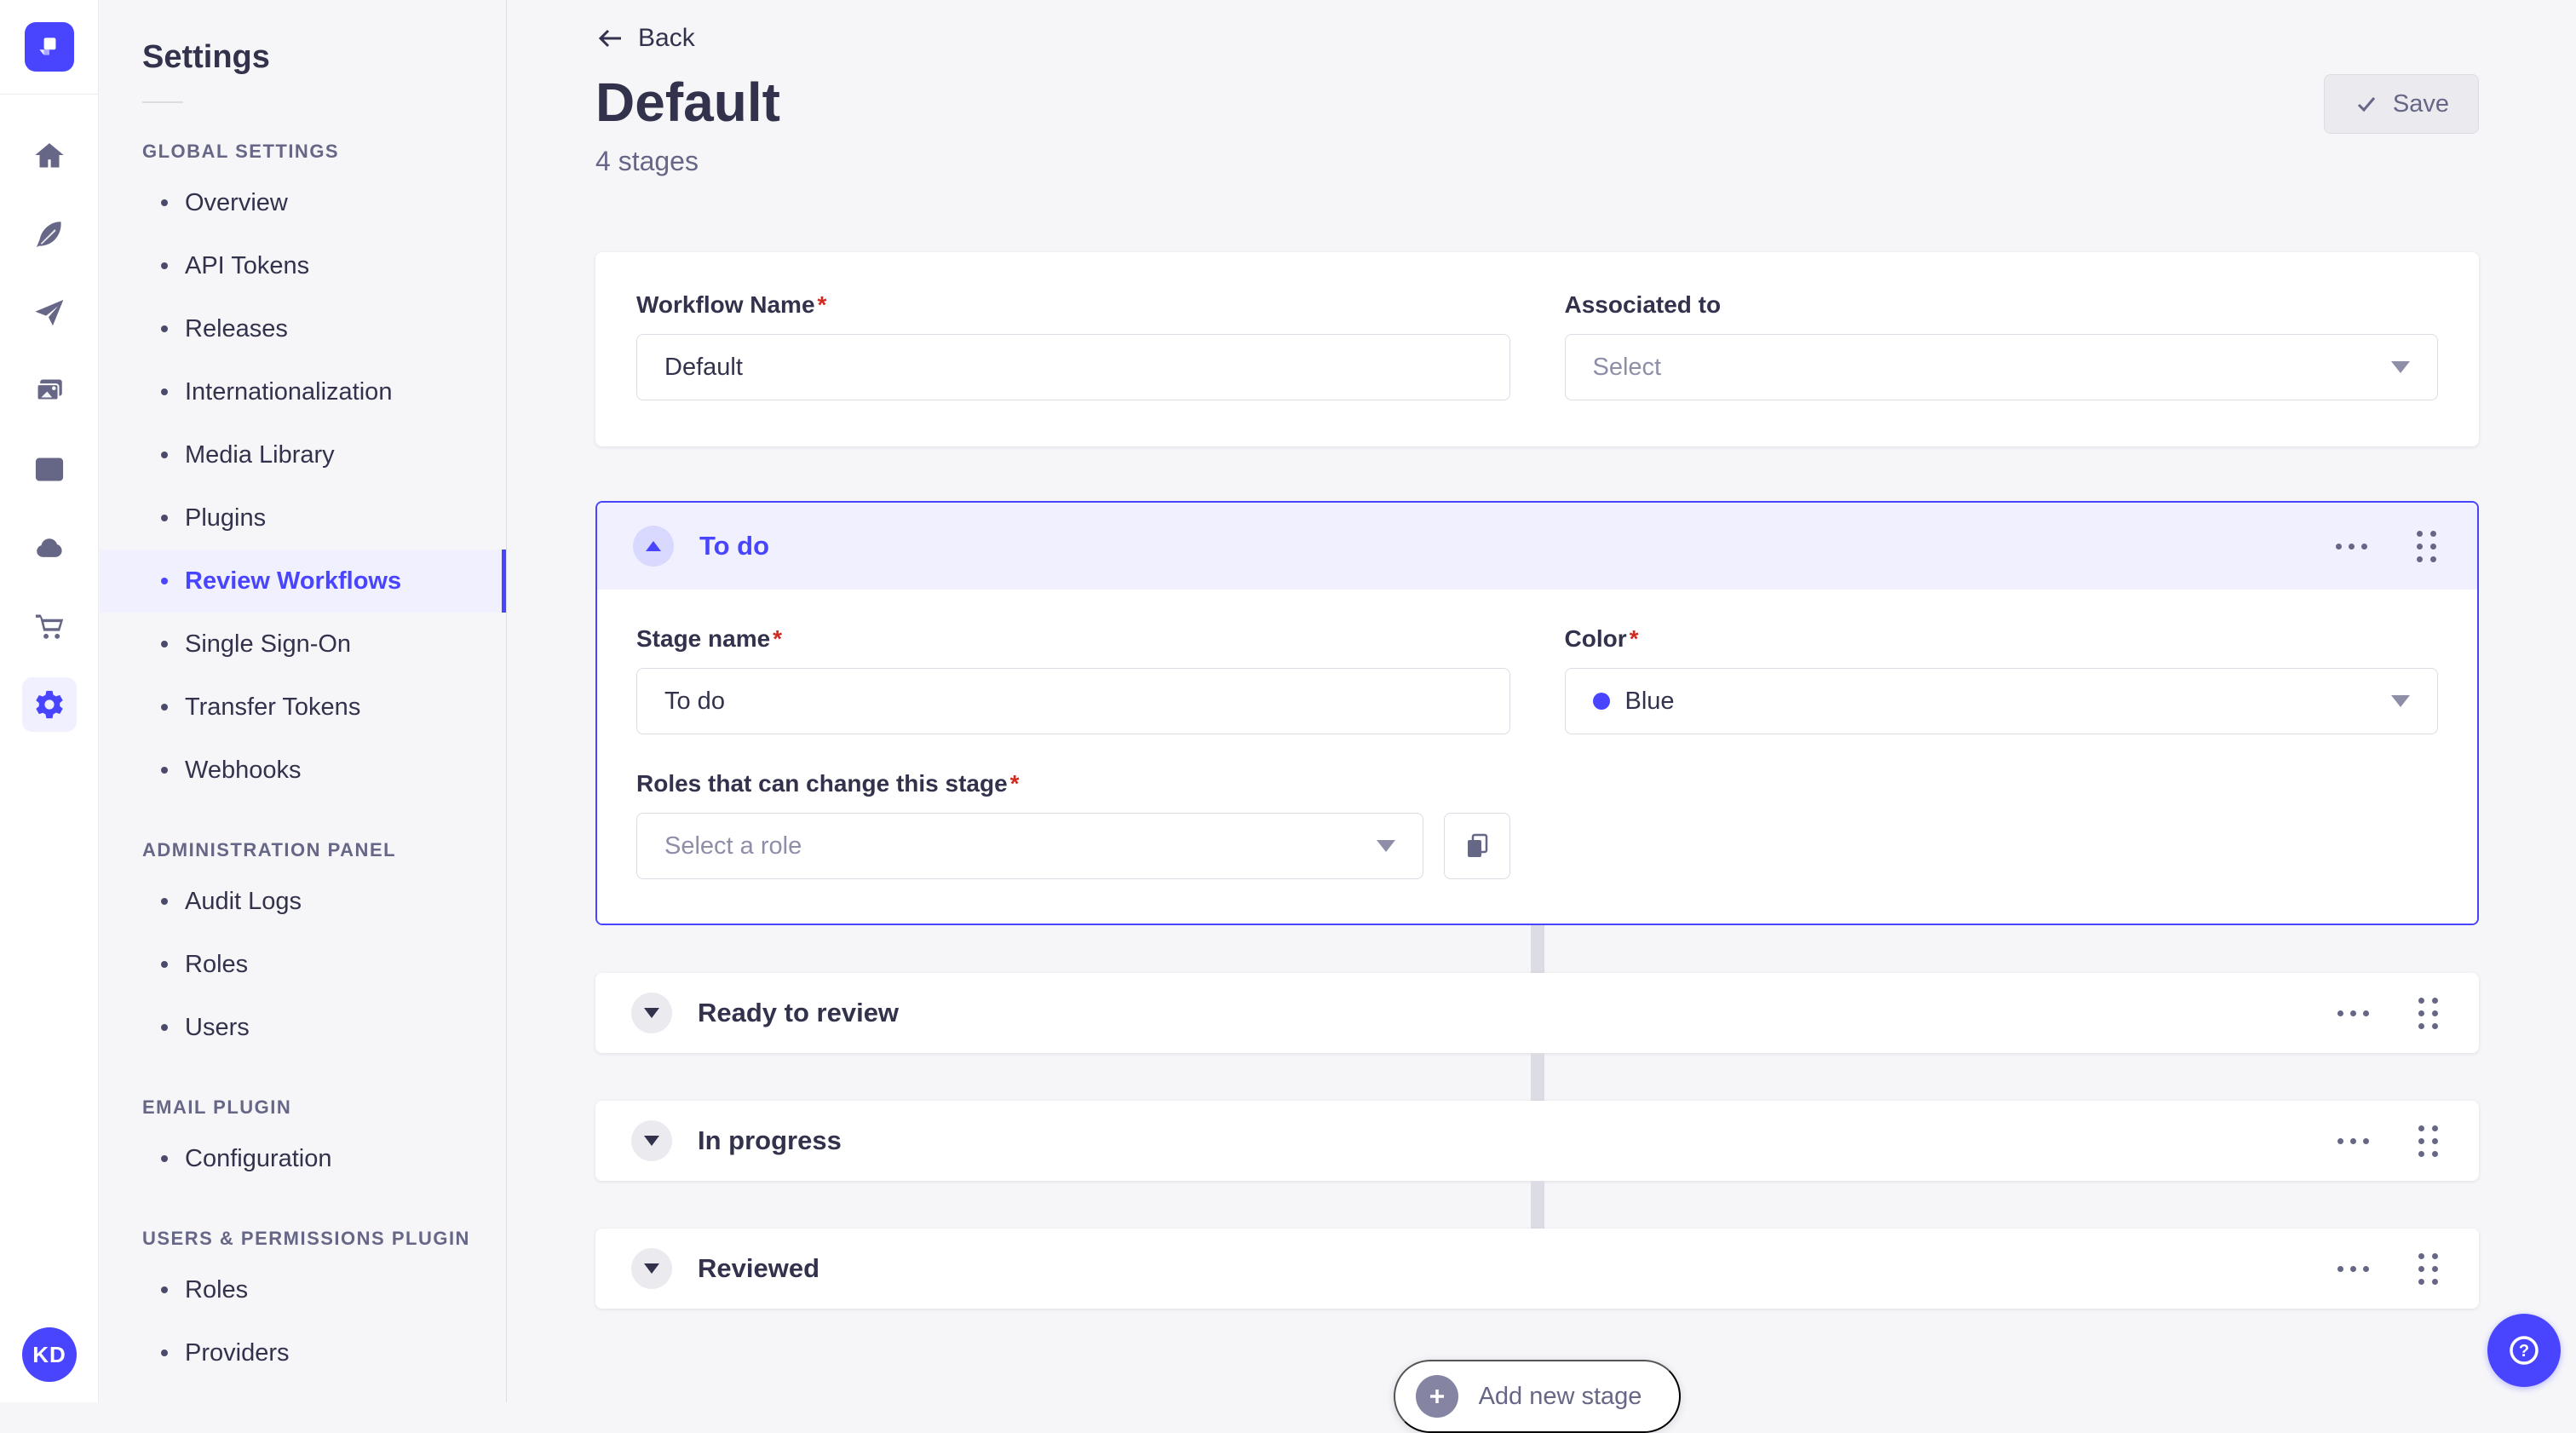 The width and height of the screenshot is (2576, 1433). Describe the element at coordinates (50, 312) in the screenshot. I see `paper-plane-icon` at that location.